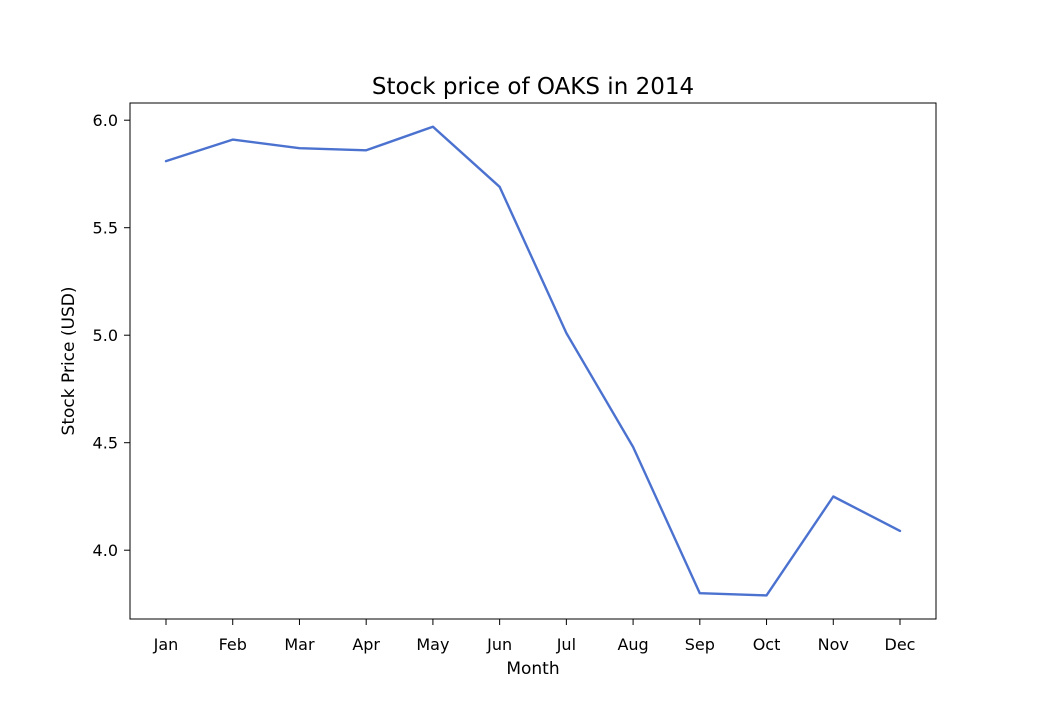  I want to click on x-tick-label: Apr, so click(366, 644).